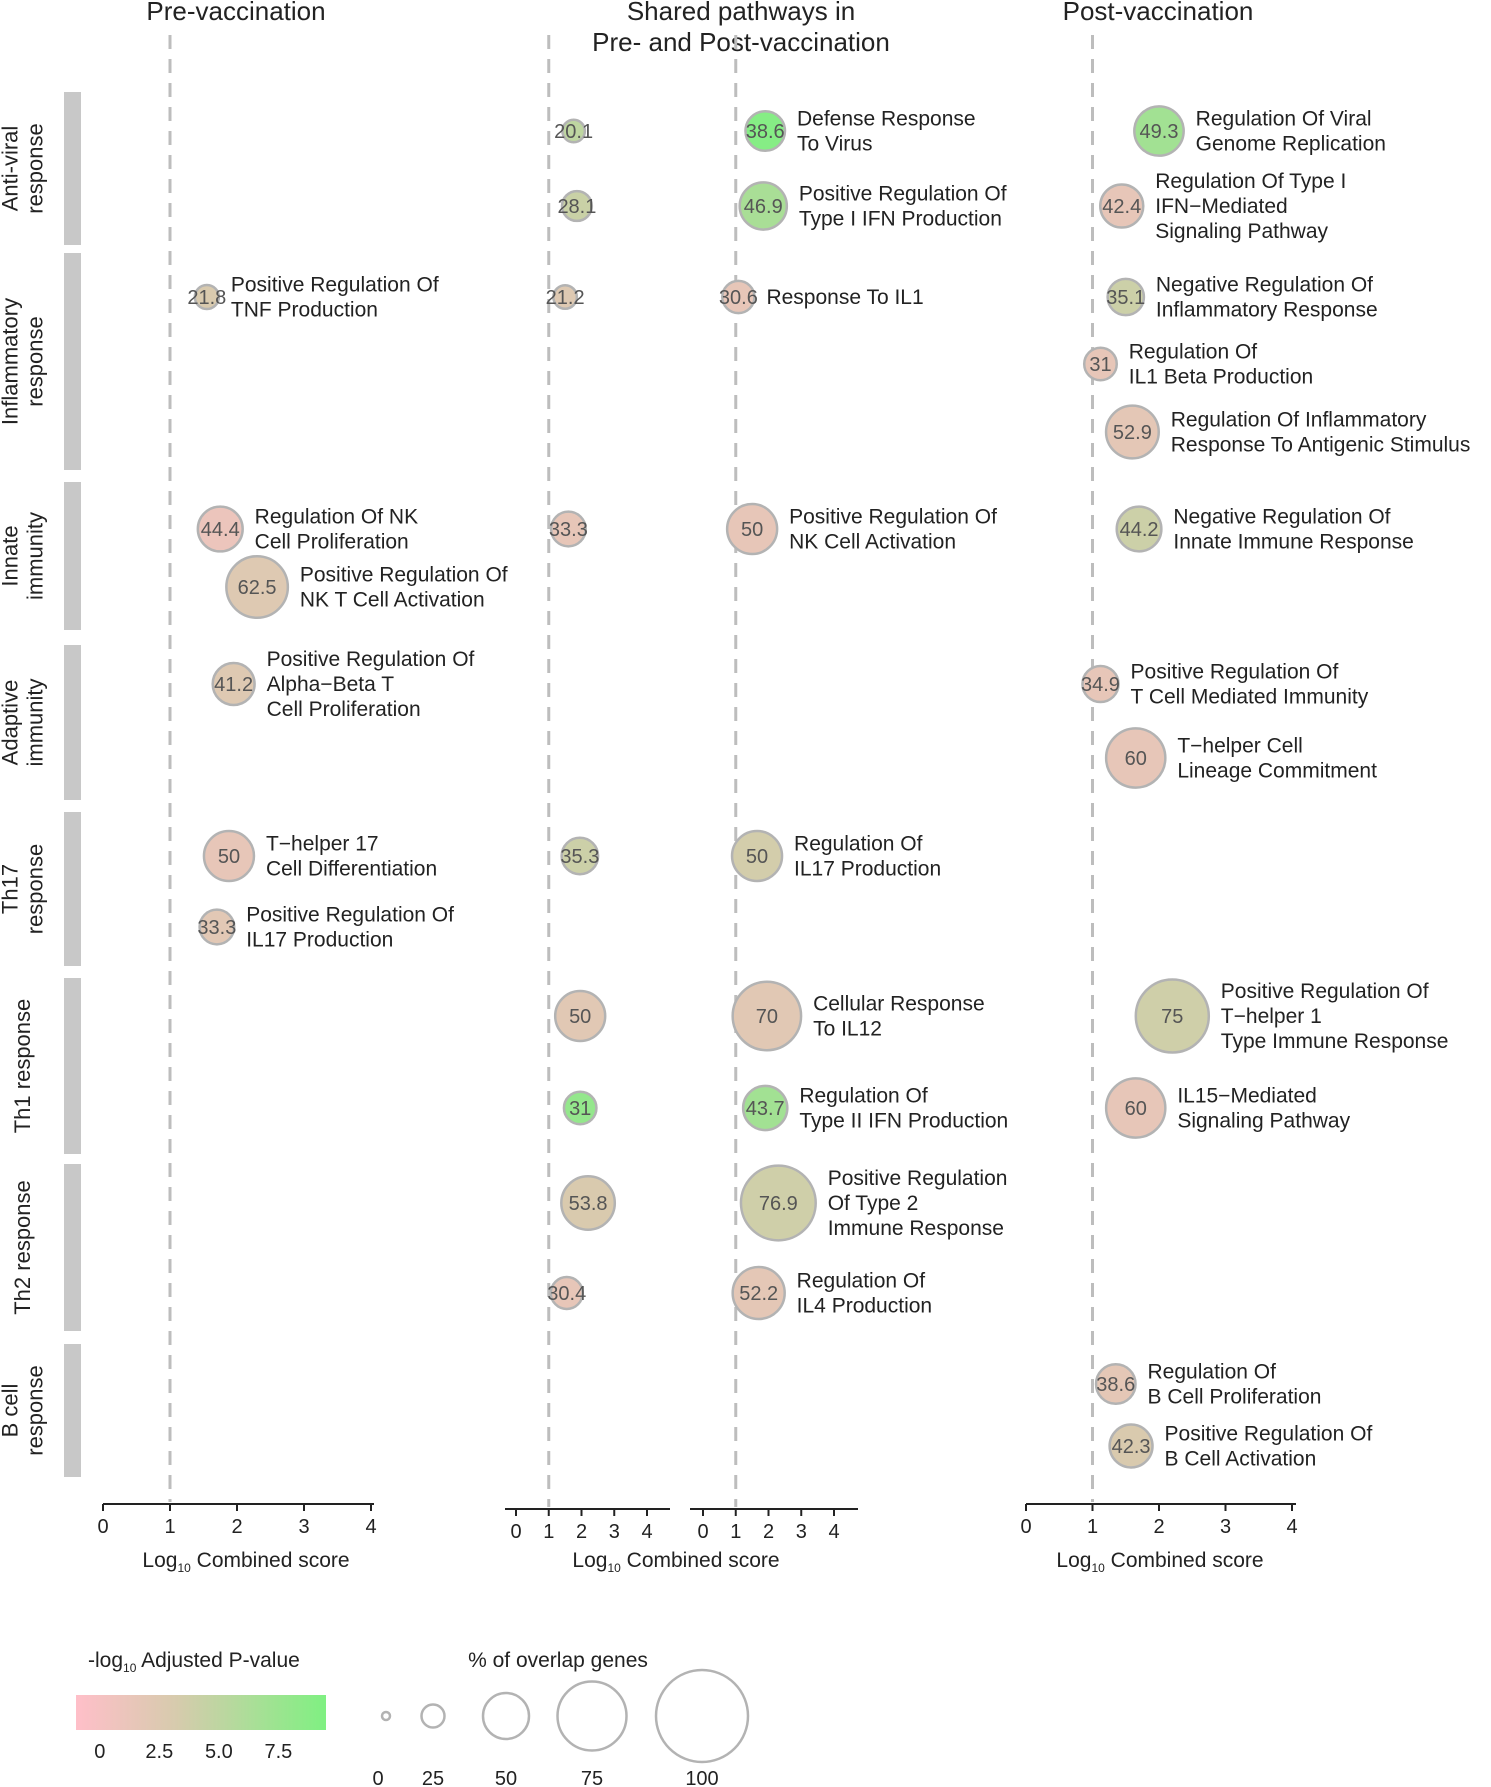  I want to click on bubble-value: 21.8, so click(206, 298).